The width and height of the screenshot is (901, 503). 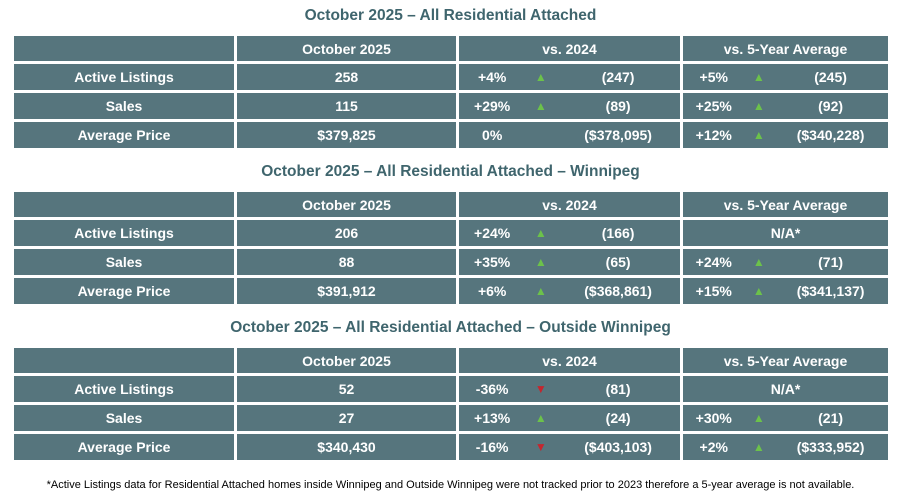 I want to click on vs-2024-cell: +13% ▲ (24), so click(x=569, y=418).